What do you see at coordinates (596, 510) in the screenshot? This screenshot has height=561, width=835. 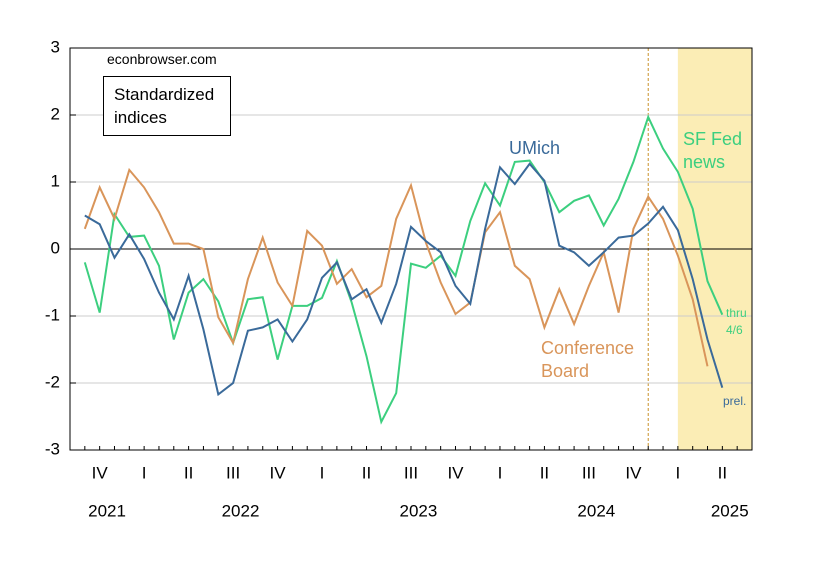 I see `year-label: 2024` at bounding box center [596, 510].